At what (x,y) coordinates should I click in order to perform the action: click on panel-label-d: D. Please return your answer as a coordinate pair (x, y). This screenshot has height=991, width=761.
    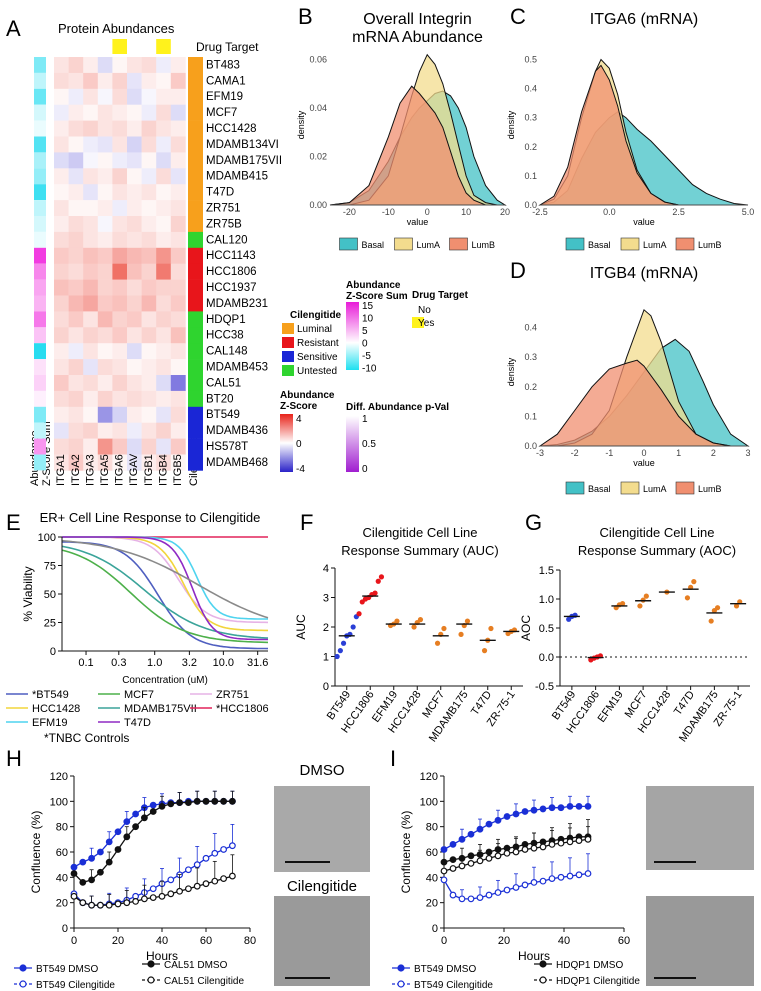
    Looking at the image, I should click on (518, 270).